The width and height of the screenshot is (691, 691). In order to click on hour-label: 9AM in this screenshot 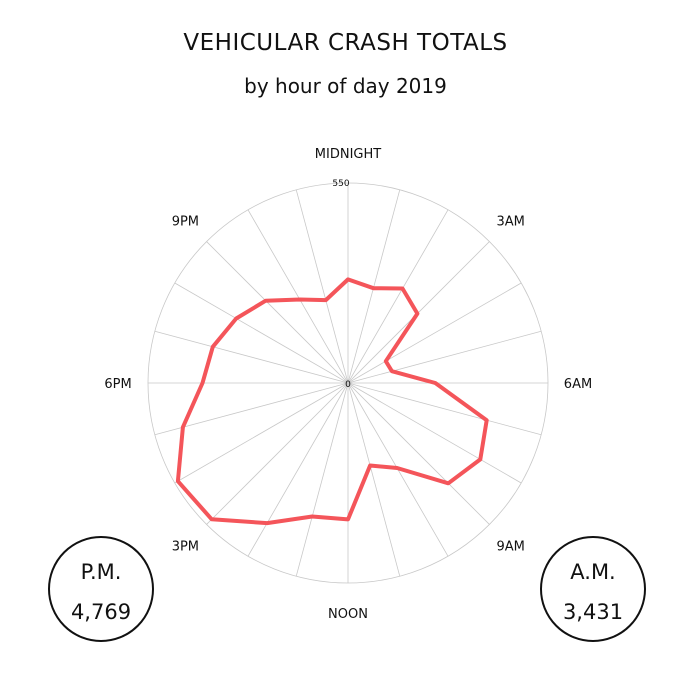, I will do `click(510, 547)`.